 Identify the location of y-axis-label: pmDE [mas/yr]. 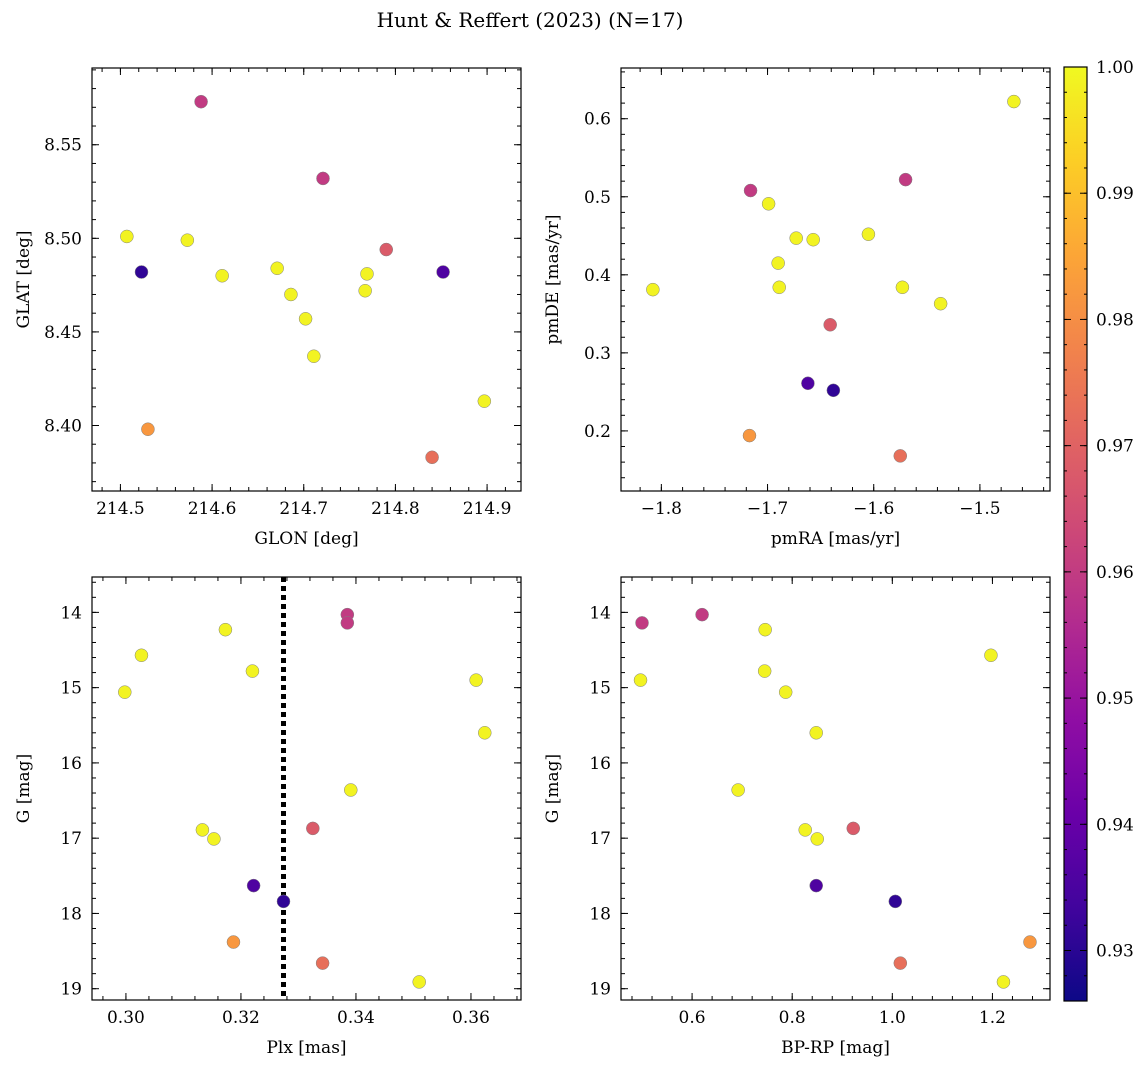
(553, 279).